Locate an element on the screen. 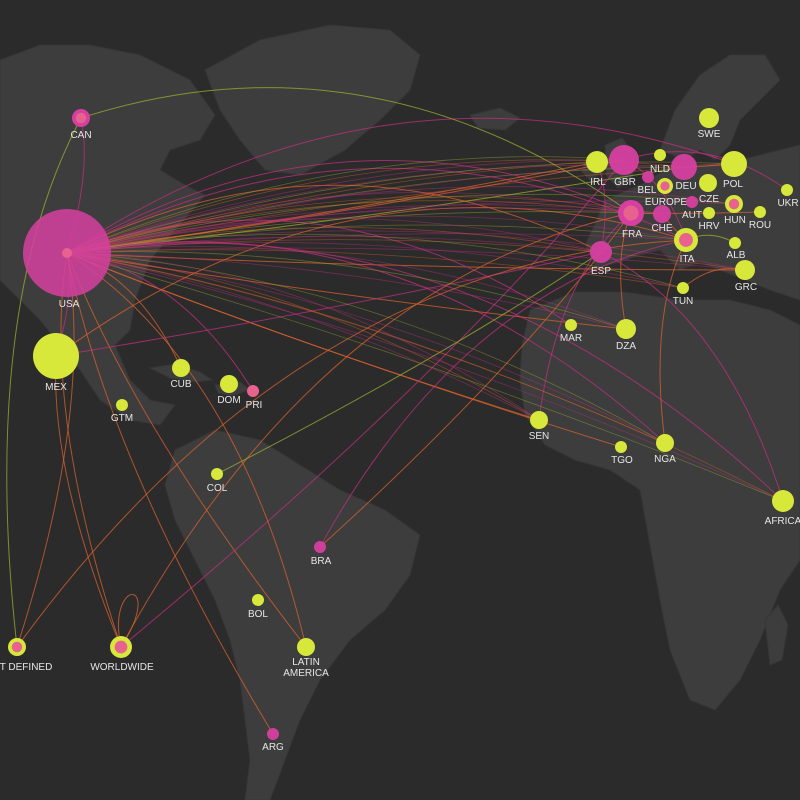 Image resolution: width=800 pixels, height=800 pixels. node-circle-dom is located at coordinates (229, 384).